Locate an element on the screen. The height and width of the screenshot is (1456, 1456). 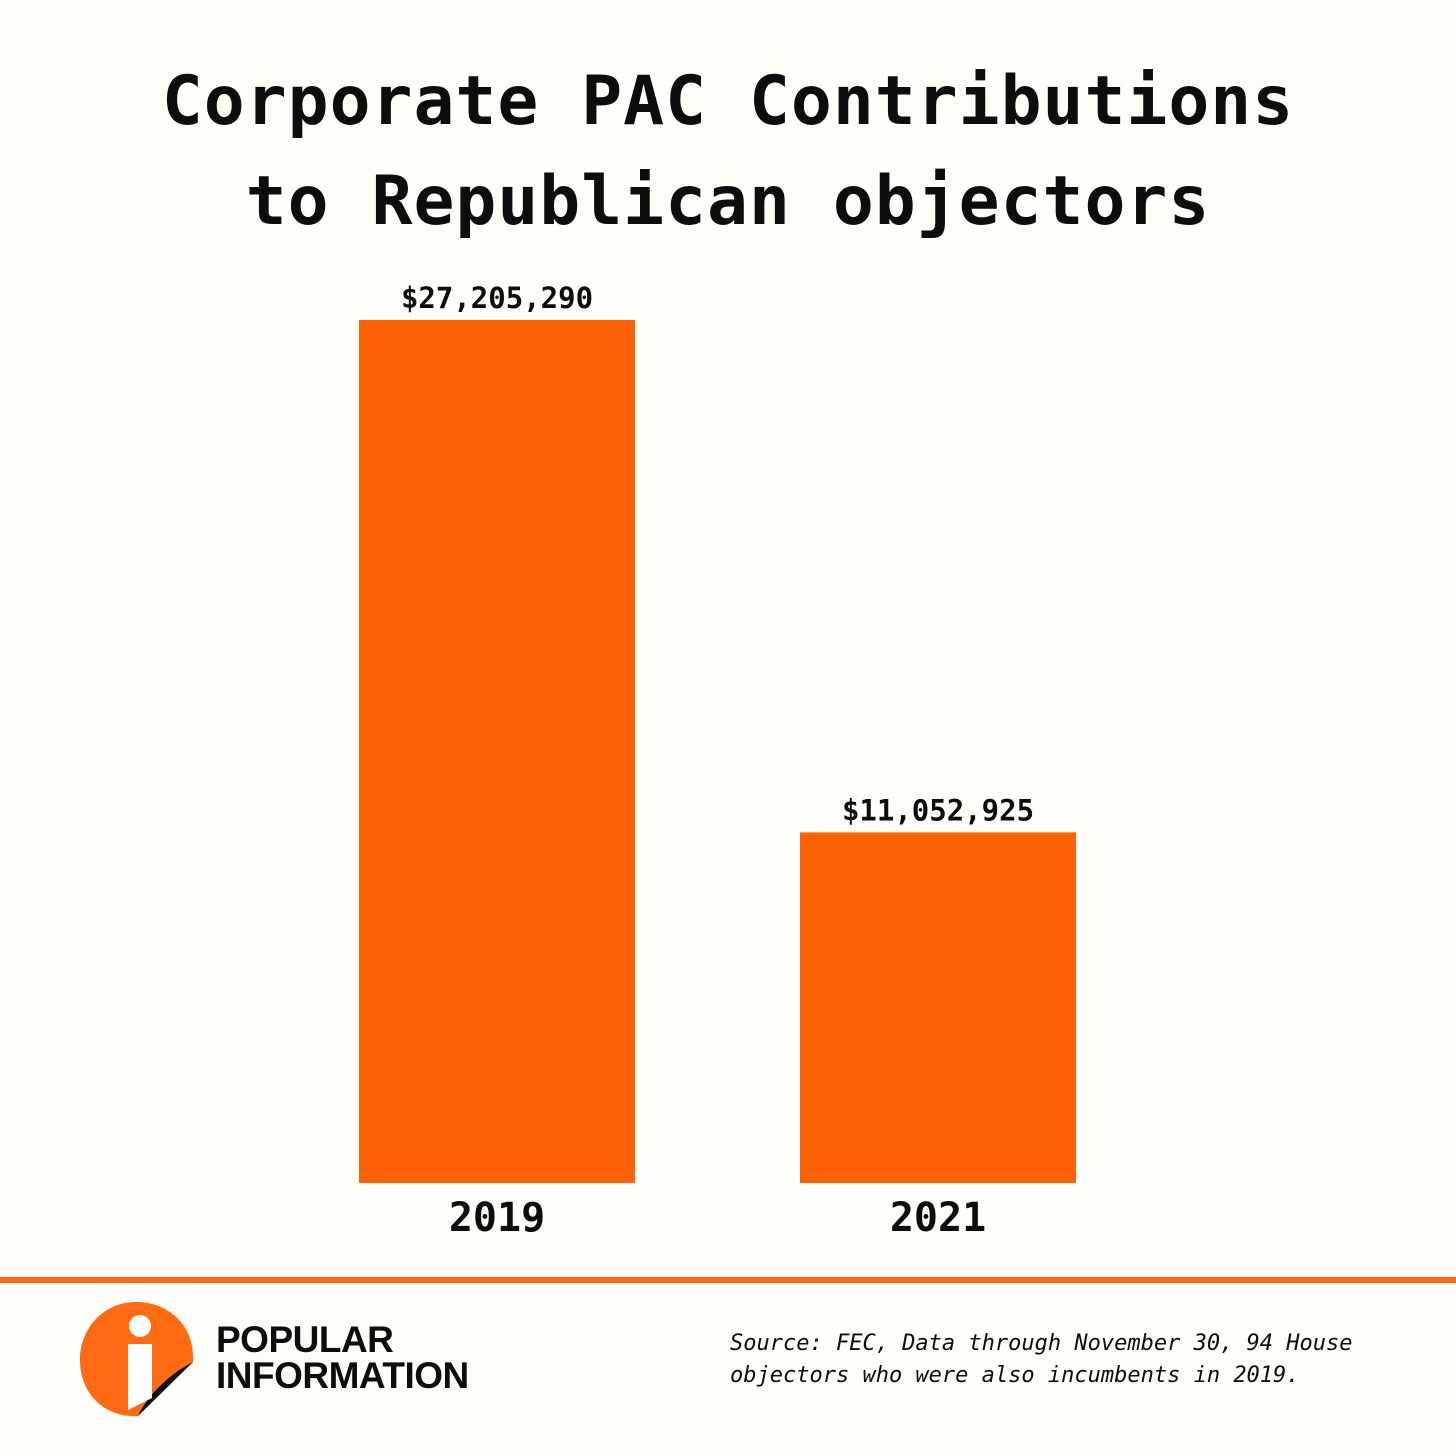
footer-divider is located at coordinates (728, 1280).